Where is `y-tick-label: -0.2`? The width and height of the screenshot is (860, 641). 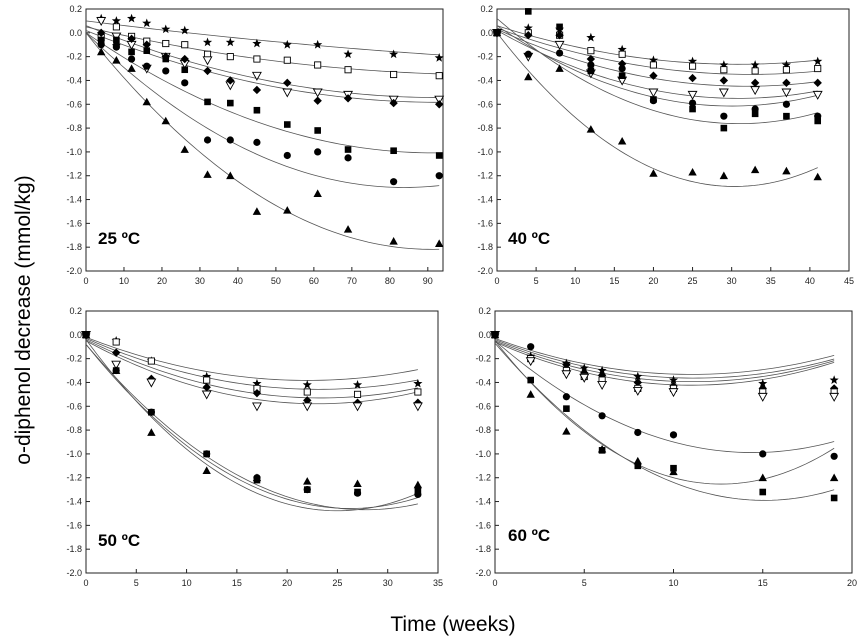 y-tick-label: -0.2 is located at coordinates (74, 57).